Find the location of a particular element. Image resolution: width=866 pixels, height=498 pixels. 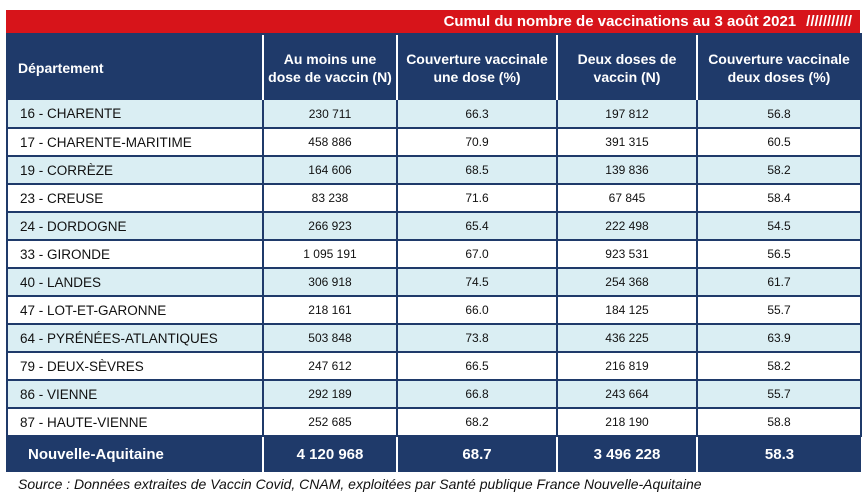

table-row: 33 - GIRONDE 1 095 191 67.0 923 531 56.5 is located at coordinates (434, 254).